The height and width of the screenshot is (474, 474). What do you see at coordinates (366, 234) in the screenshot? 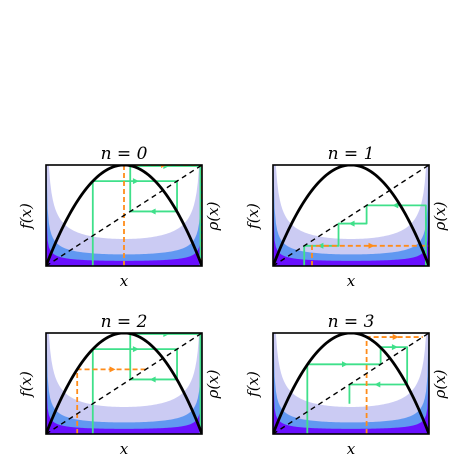
I see `cobweb-layer` at bounding box center [366, 234].